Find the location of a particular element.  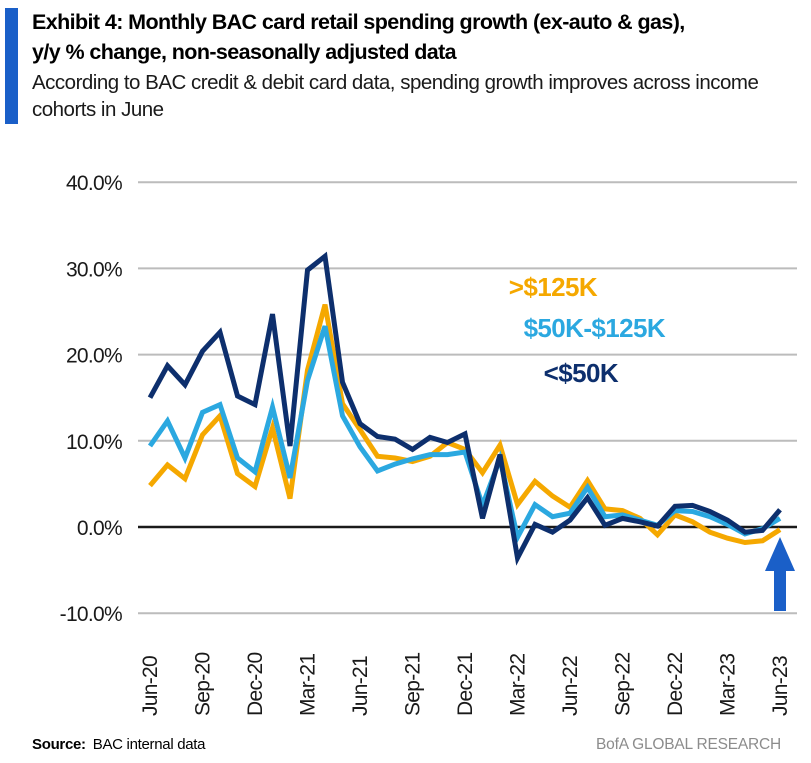

x-axis-label: Jun-20 is located at coordinates (150, 686).